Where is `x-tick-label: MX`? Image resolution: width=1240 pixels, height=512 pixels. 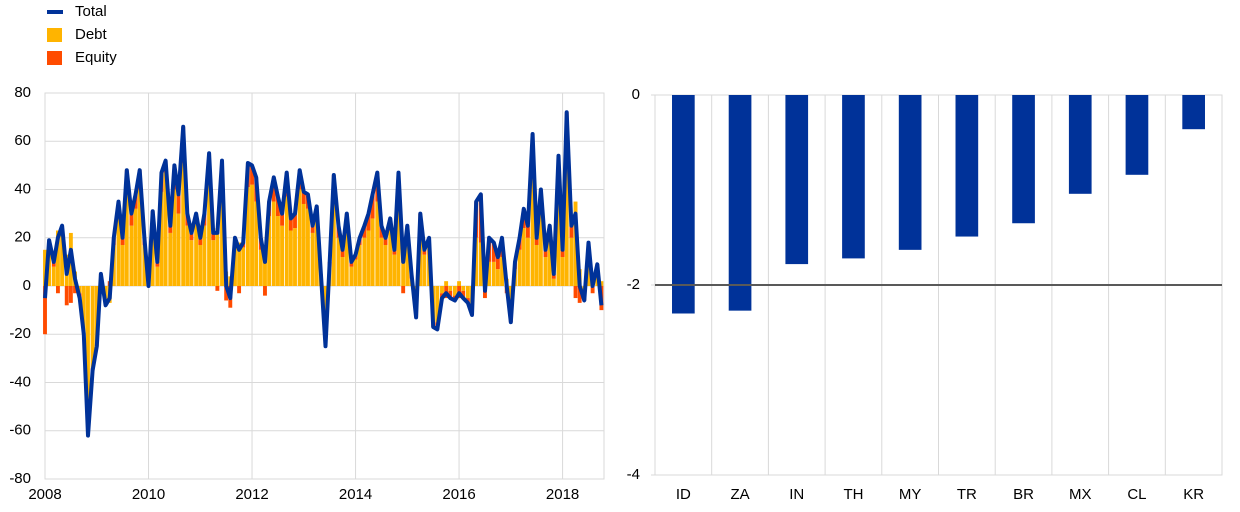
x-tick-label: MX is located at coordinates (1080, 494).